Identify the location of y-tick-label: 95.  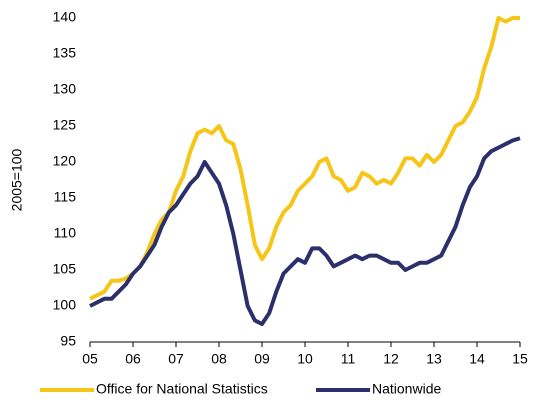
(68, 341).